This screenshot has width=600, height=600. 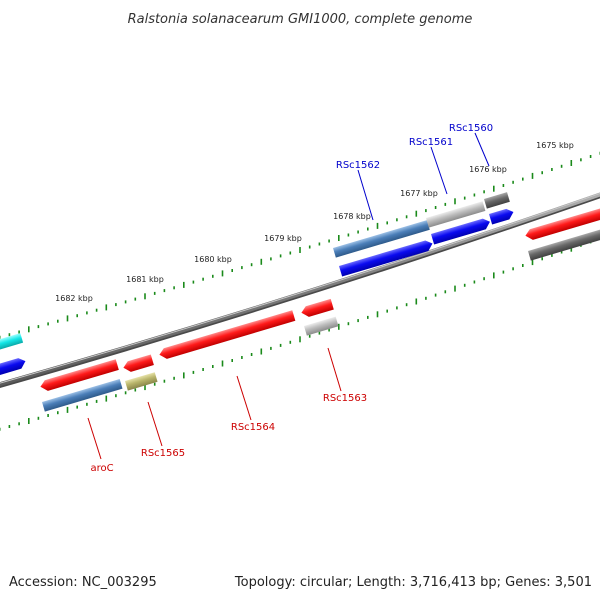 I want to click on gene-label-rsc1565: RSc1565, so click(x=163, y=453).